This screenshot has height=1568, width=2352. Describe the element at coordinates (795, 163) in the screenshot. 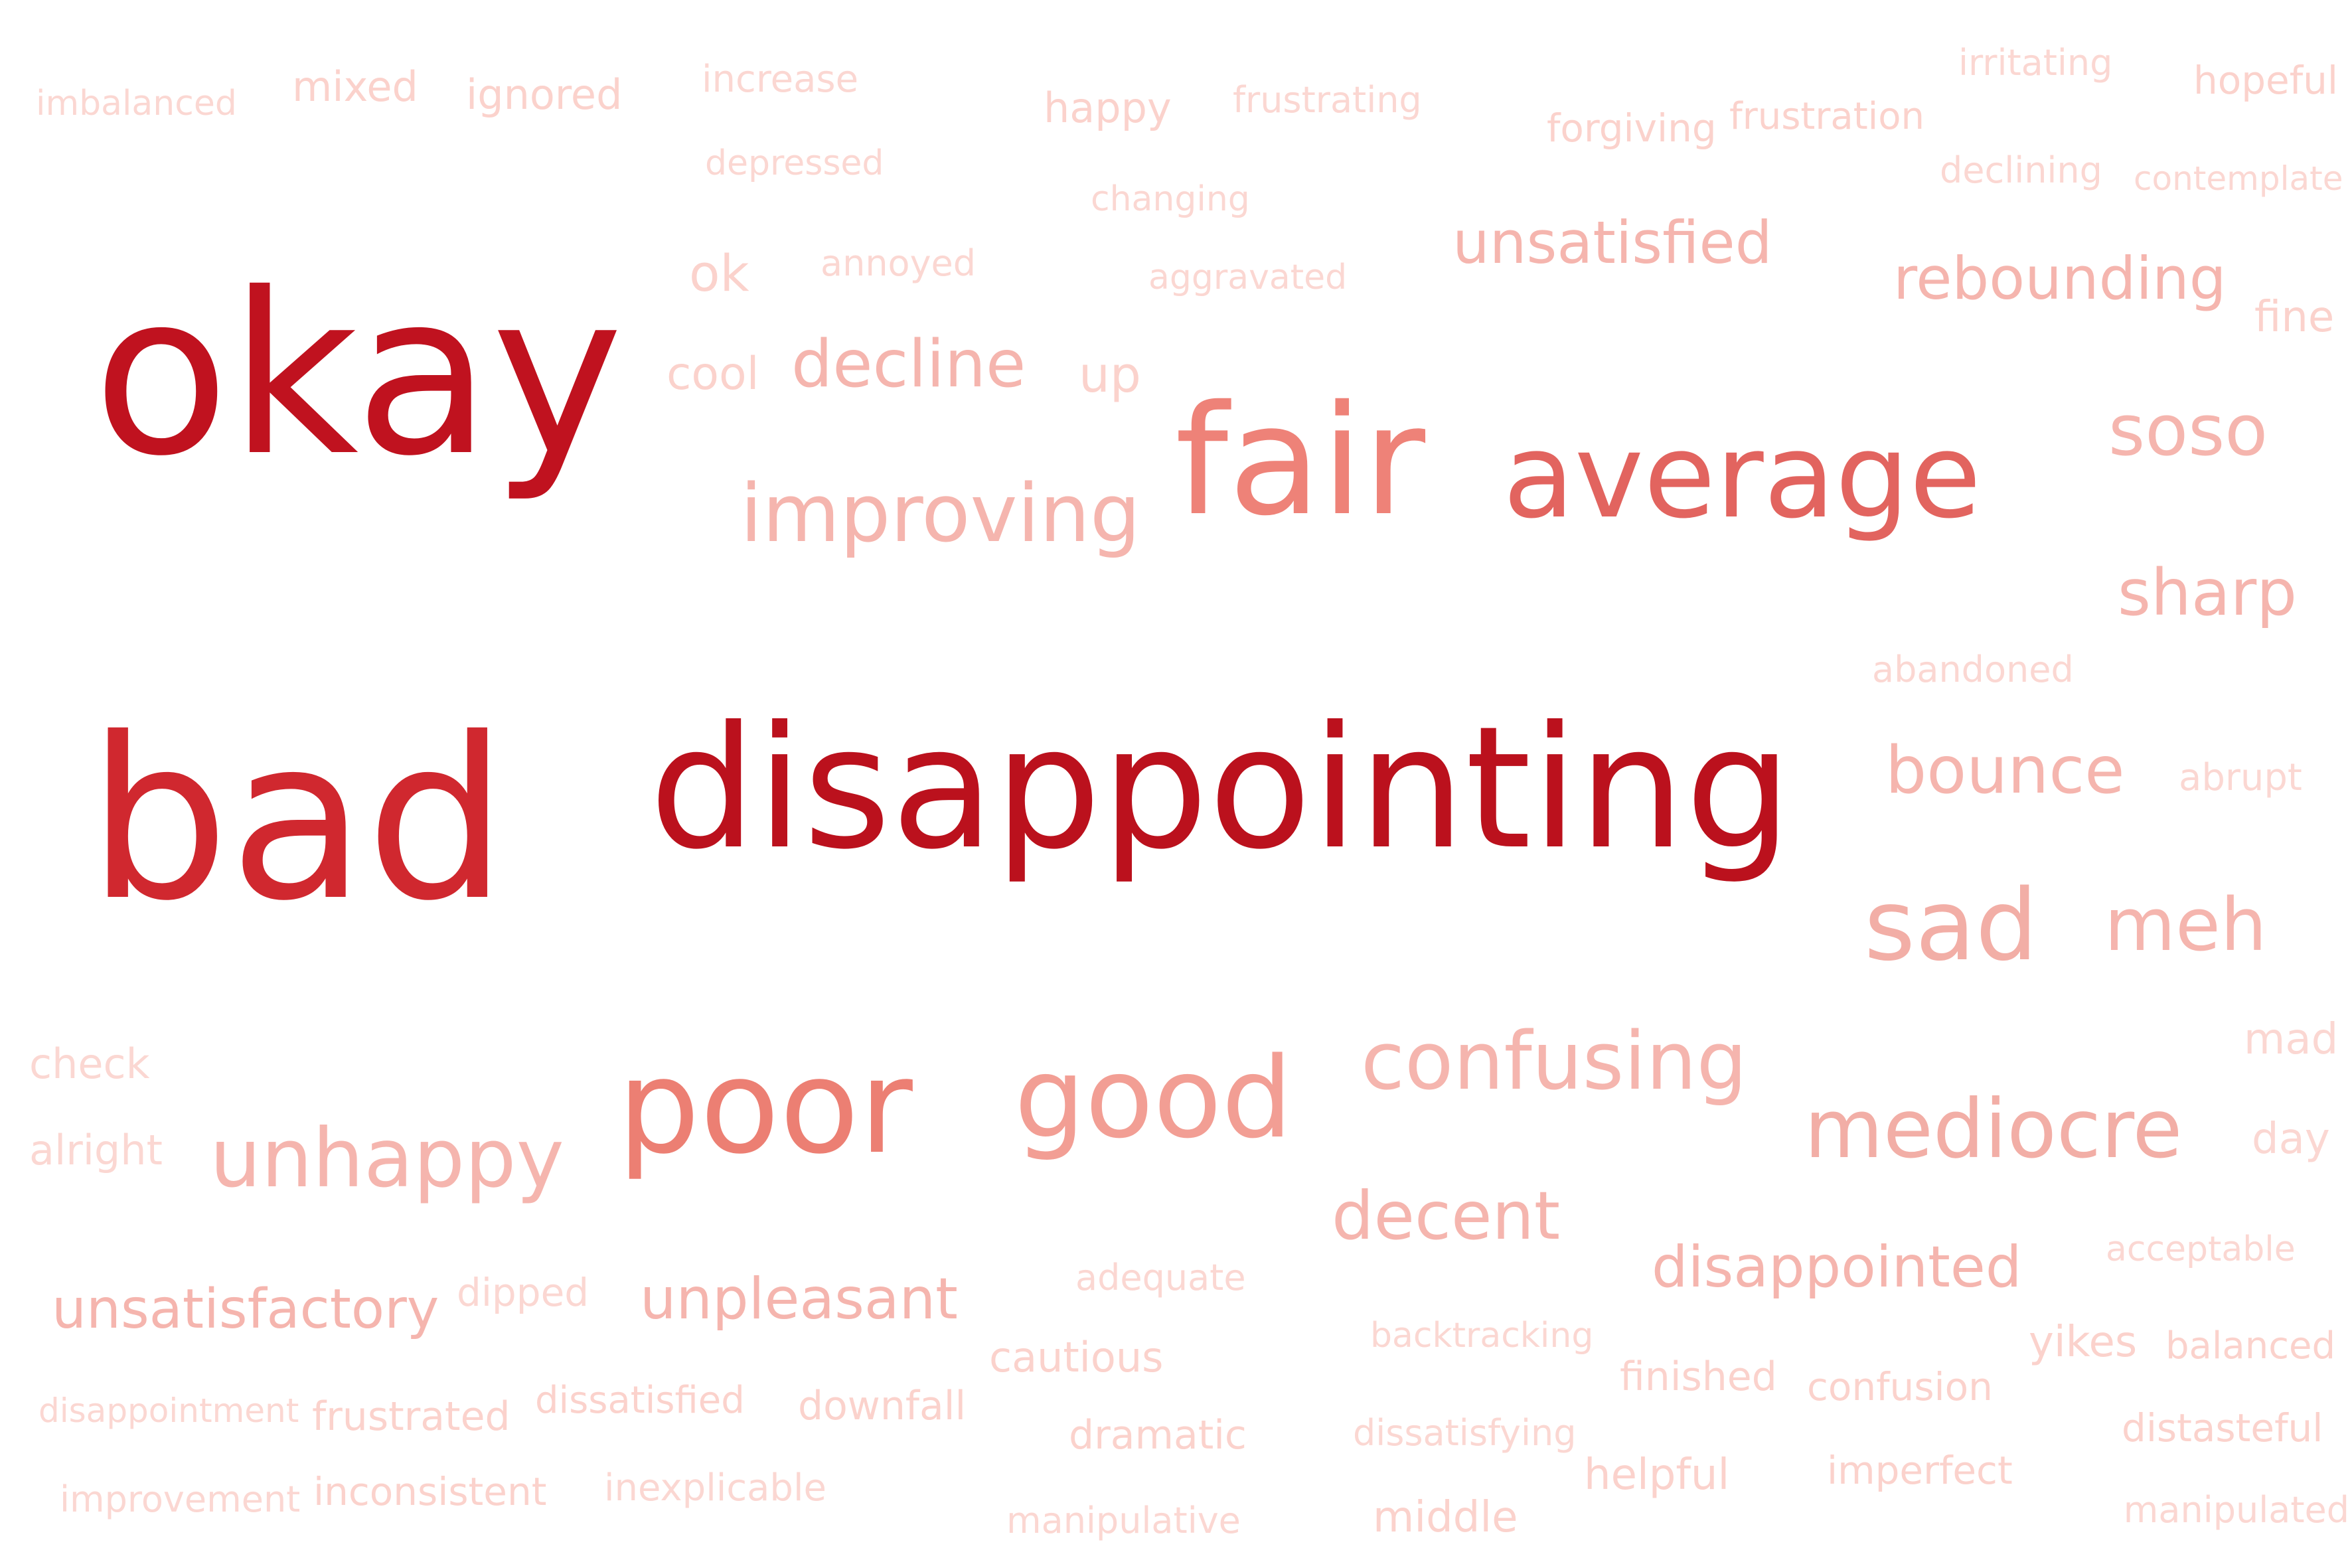

I see `word-depressed: depressed` at that location.